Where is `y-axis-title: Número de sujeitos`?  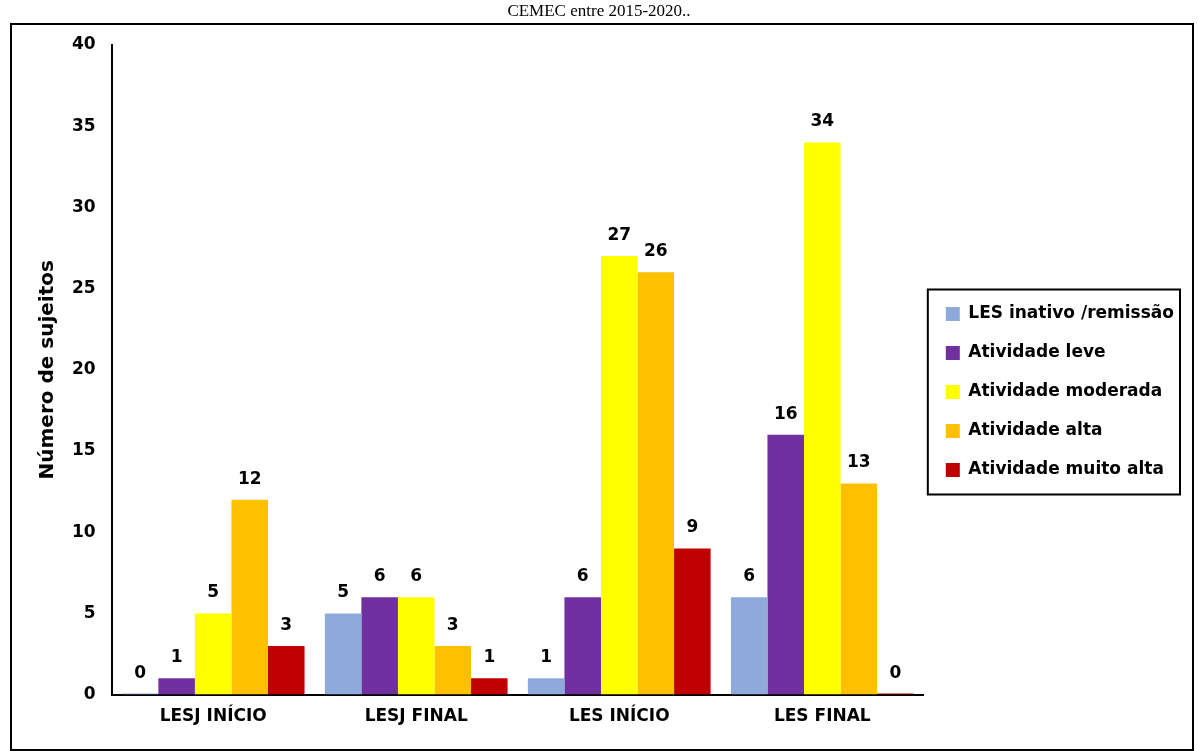 y-axis-title: Número de sujeitos is located at coordinates (46, 370).